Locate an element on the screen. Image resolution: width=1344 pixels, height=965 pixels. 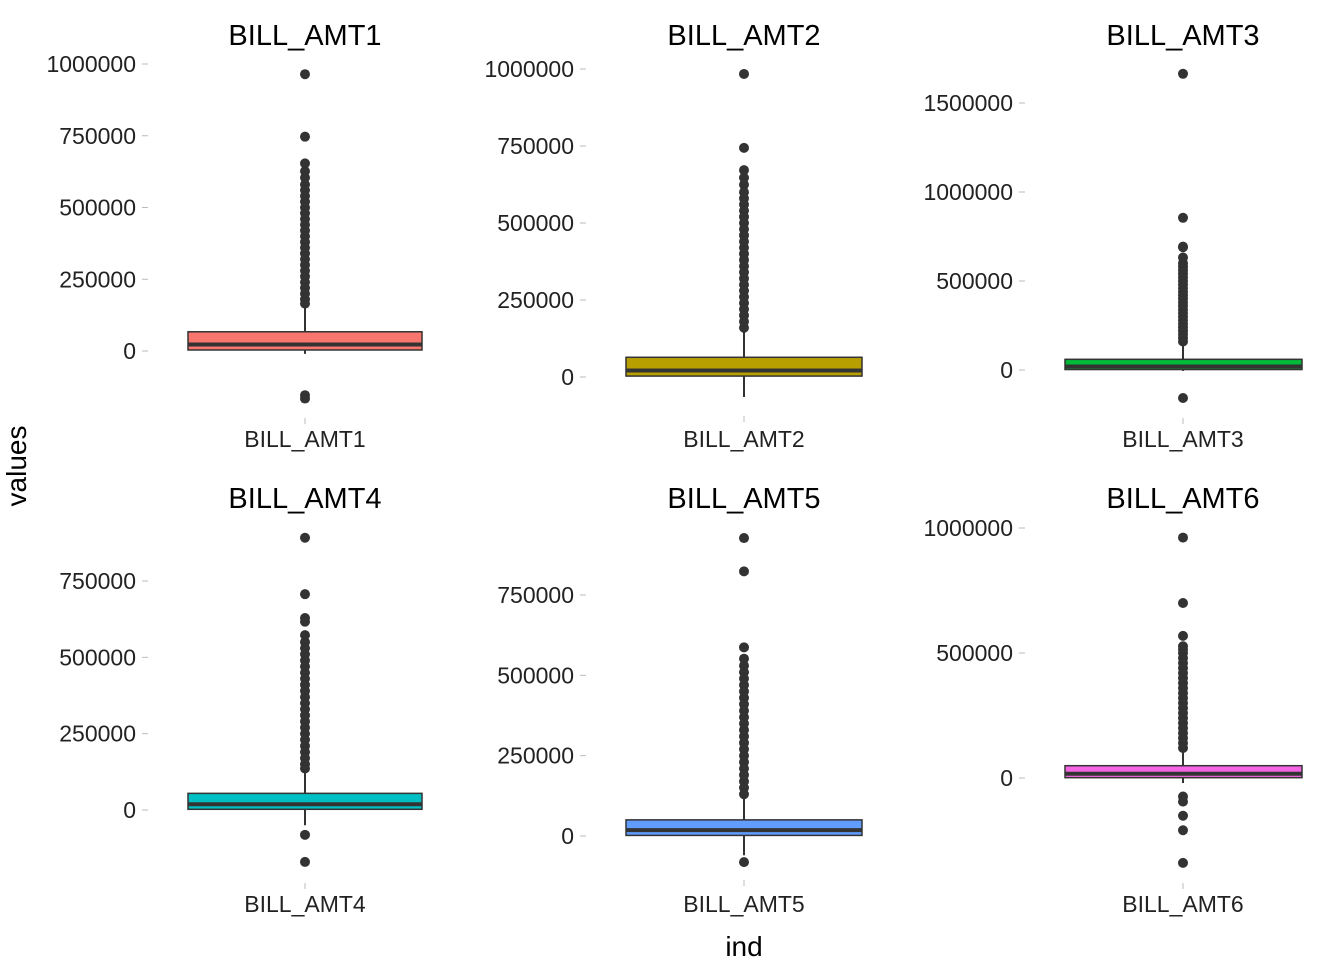
panel-4: BILL_AMT4 0 250000 500000 750000 BILL_AMT4 is located at coordinates (241, 700).